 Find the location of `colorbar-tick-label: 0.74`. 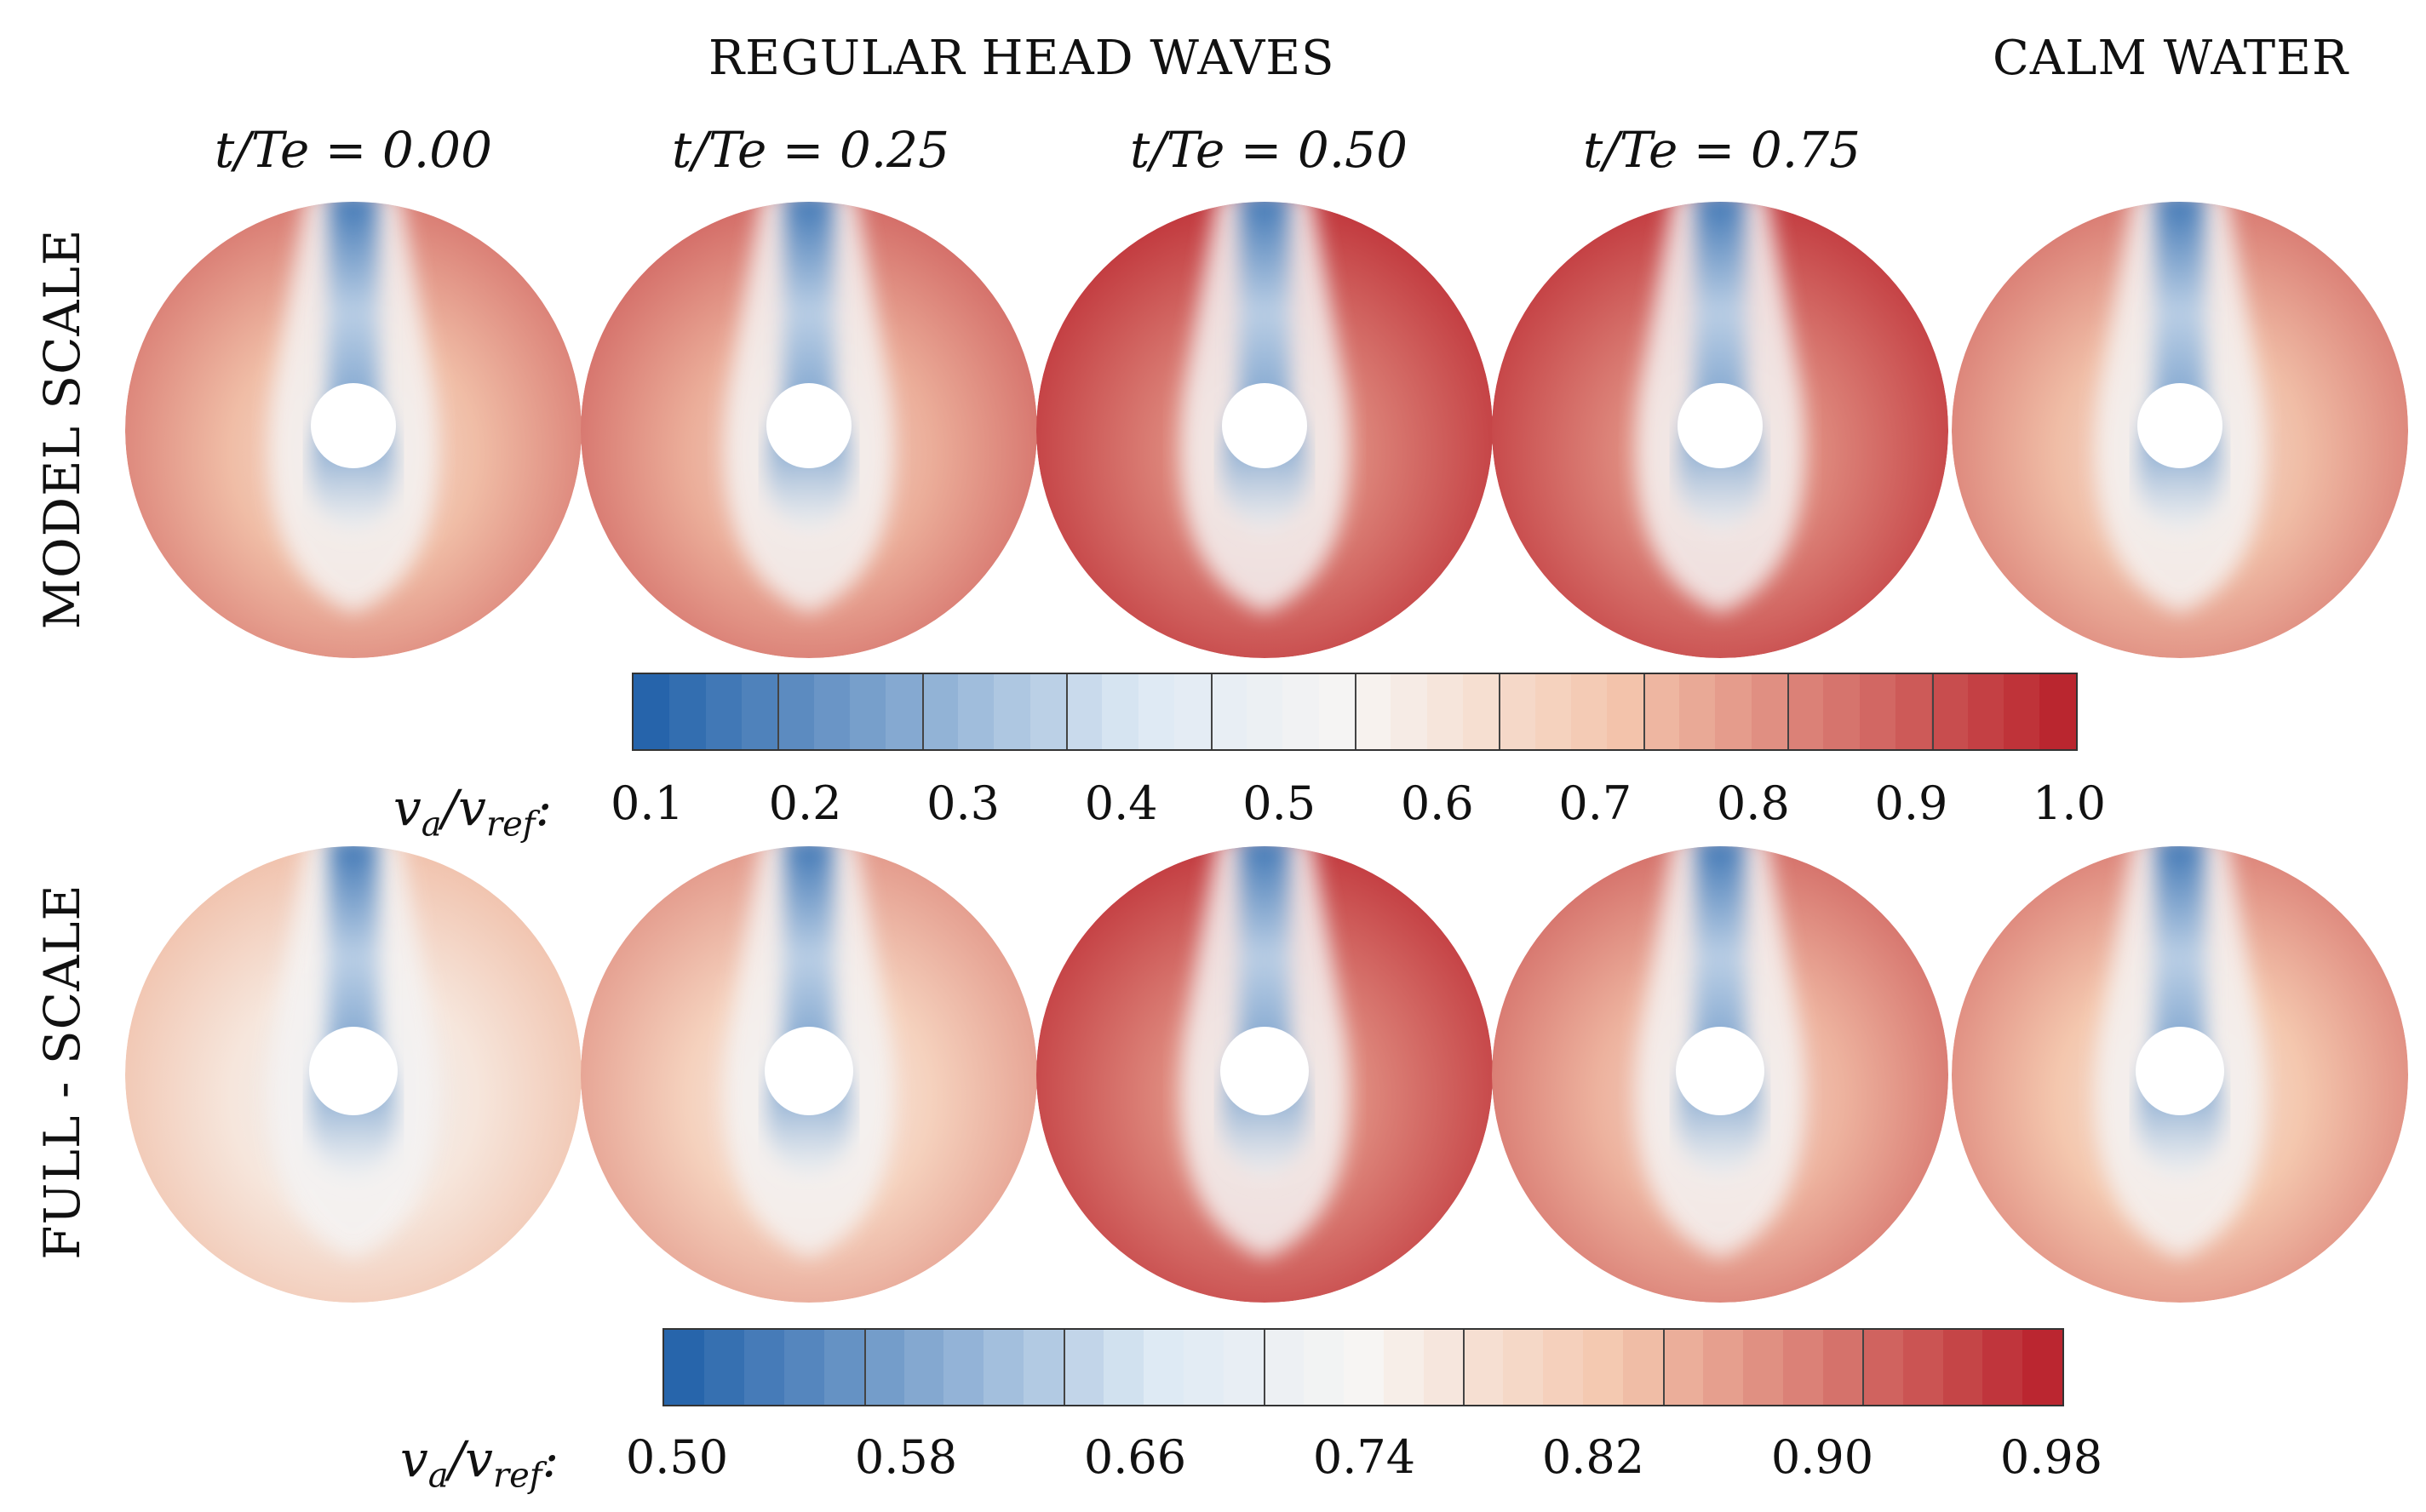

colorbar-tick-label: 0.74 is located at coordinates (1364, 1457).